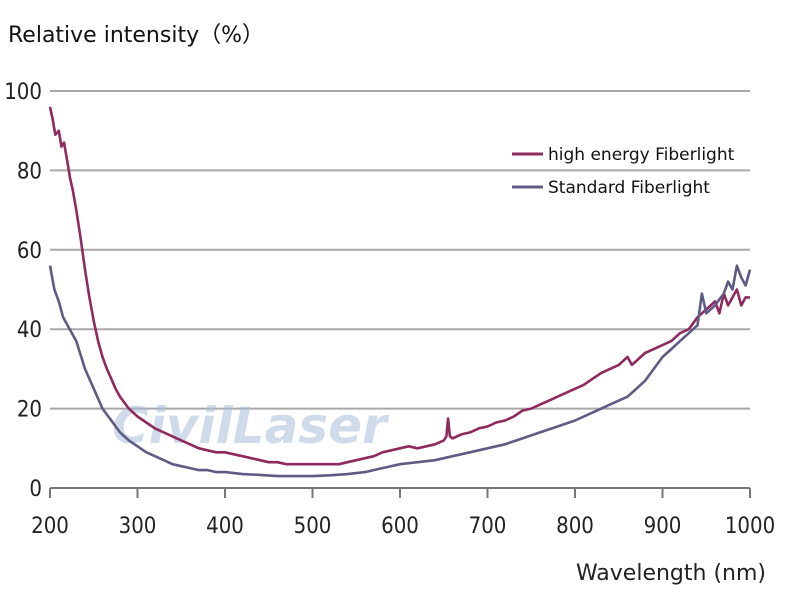 This screenshot has width=800, height=606. What do you see at coordinates (750, 526) in the screenshot?
I see `x-tick-label: 1000` at bounding box center [750, 526].